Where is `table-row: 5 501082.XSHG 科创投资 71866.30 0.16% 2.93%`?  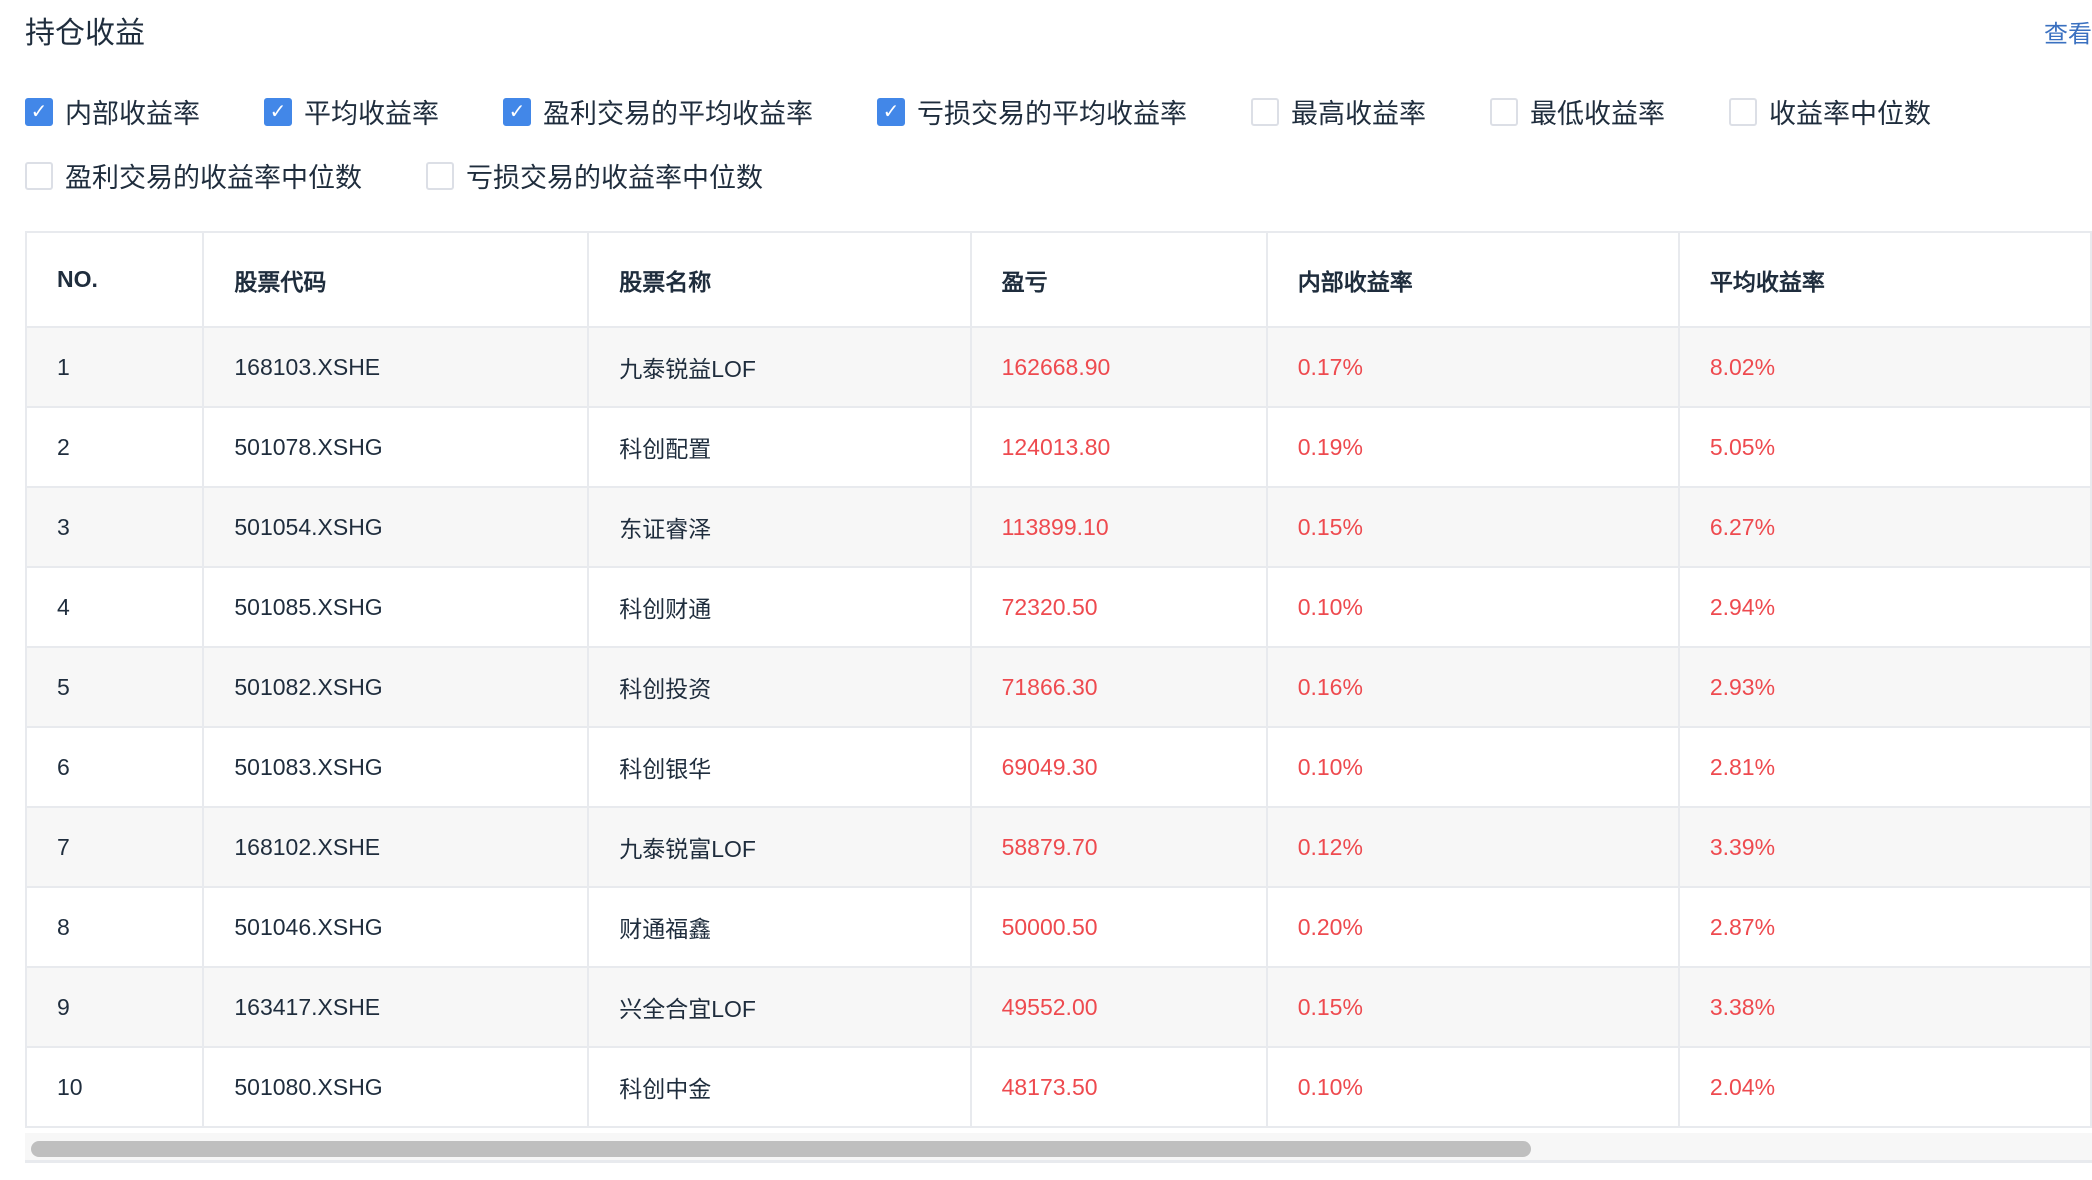
table-row: 5 501082.XSHG 科创投资 71866.30 0.16% 2.93% is located at coordinates (1058, 687).